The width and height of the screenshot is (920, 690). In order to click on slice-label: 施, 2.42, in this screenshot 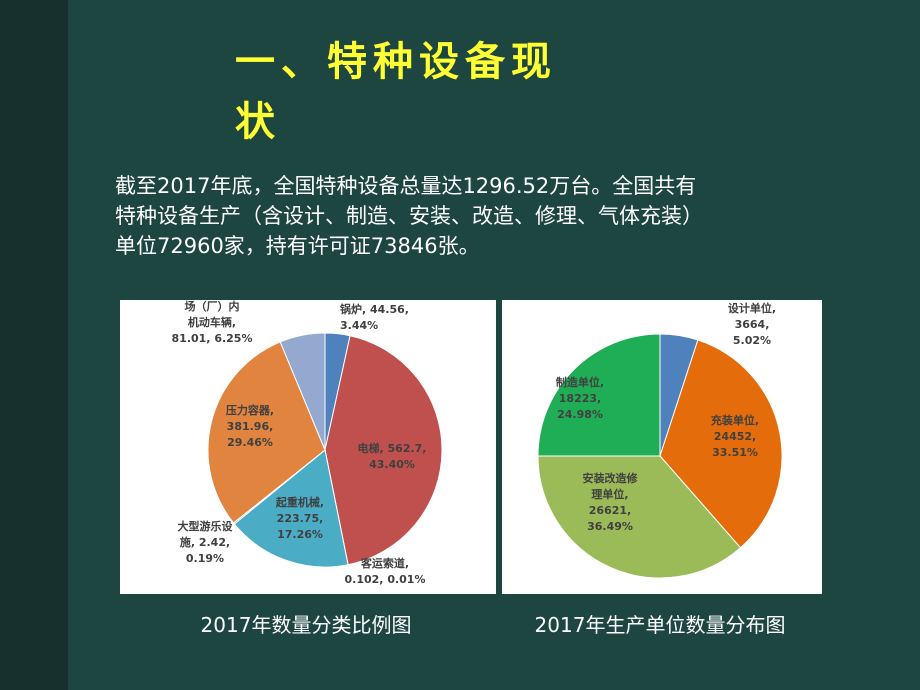, I will do `click(205, 542)`.